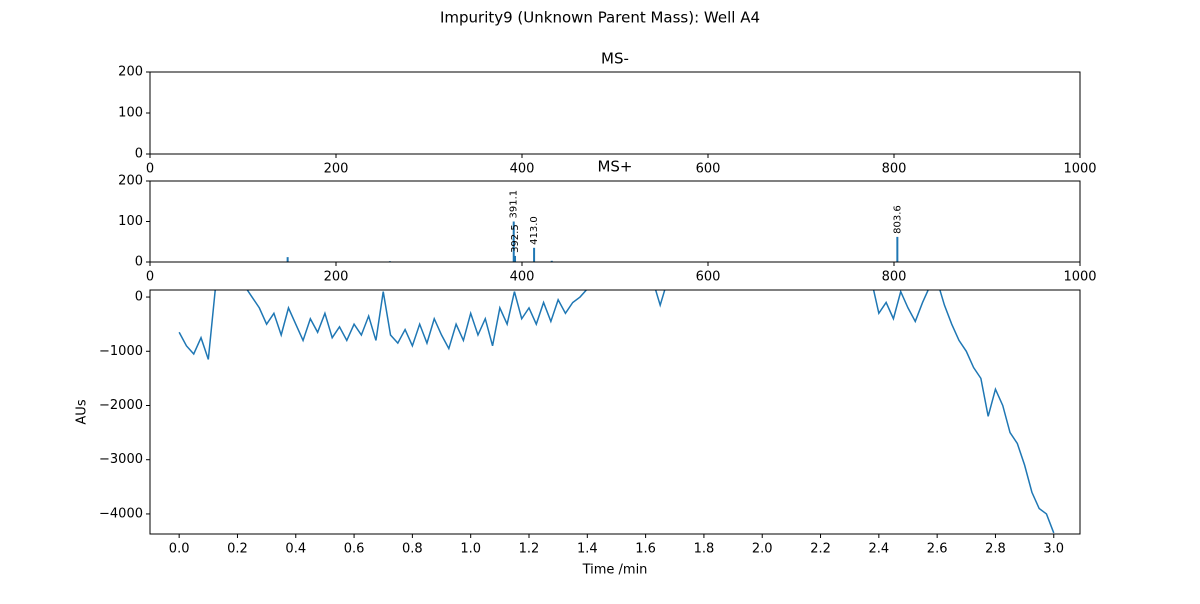 The height and width of the screenshot is (604, 1200). I want to click on x-tick-label: 2.2, so click(820, 549).